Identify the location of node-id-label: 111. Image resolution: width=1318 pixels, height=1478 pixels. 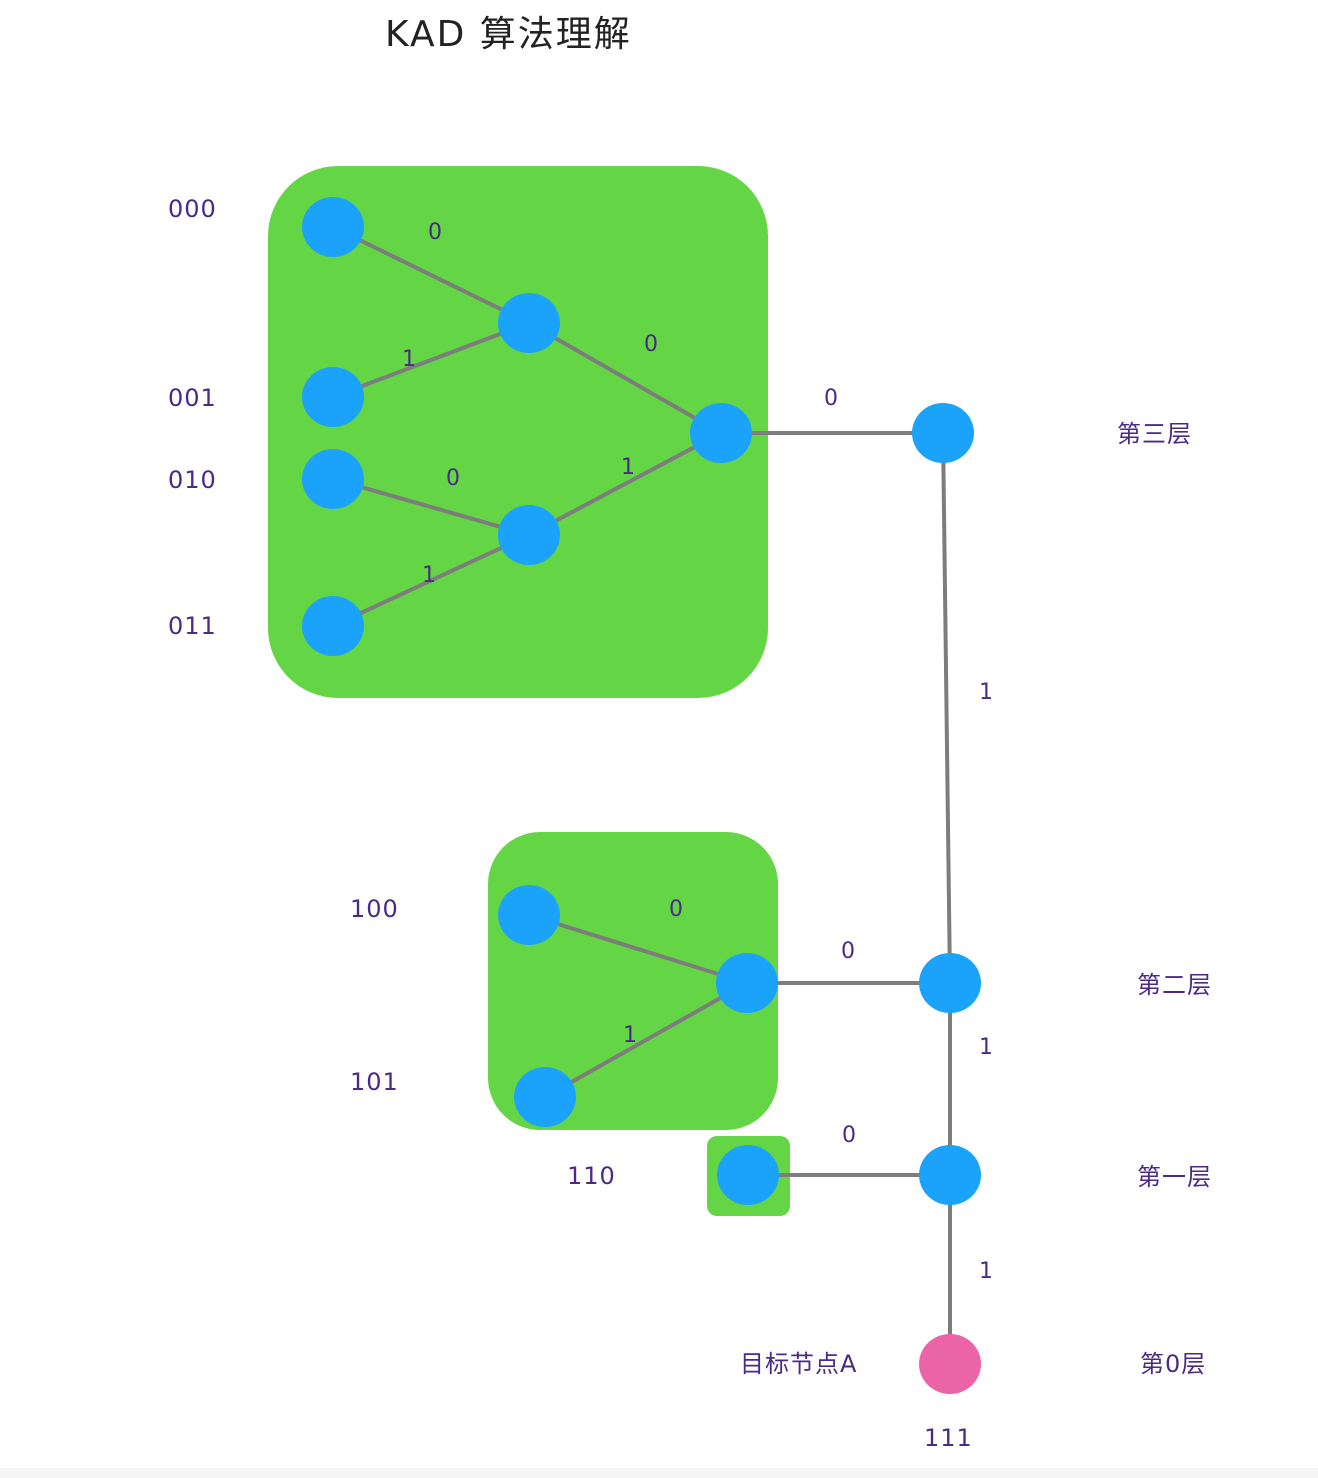
(948, 1438).